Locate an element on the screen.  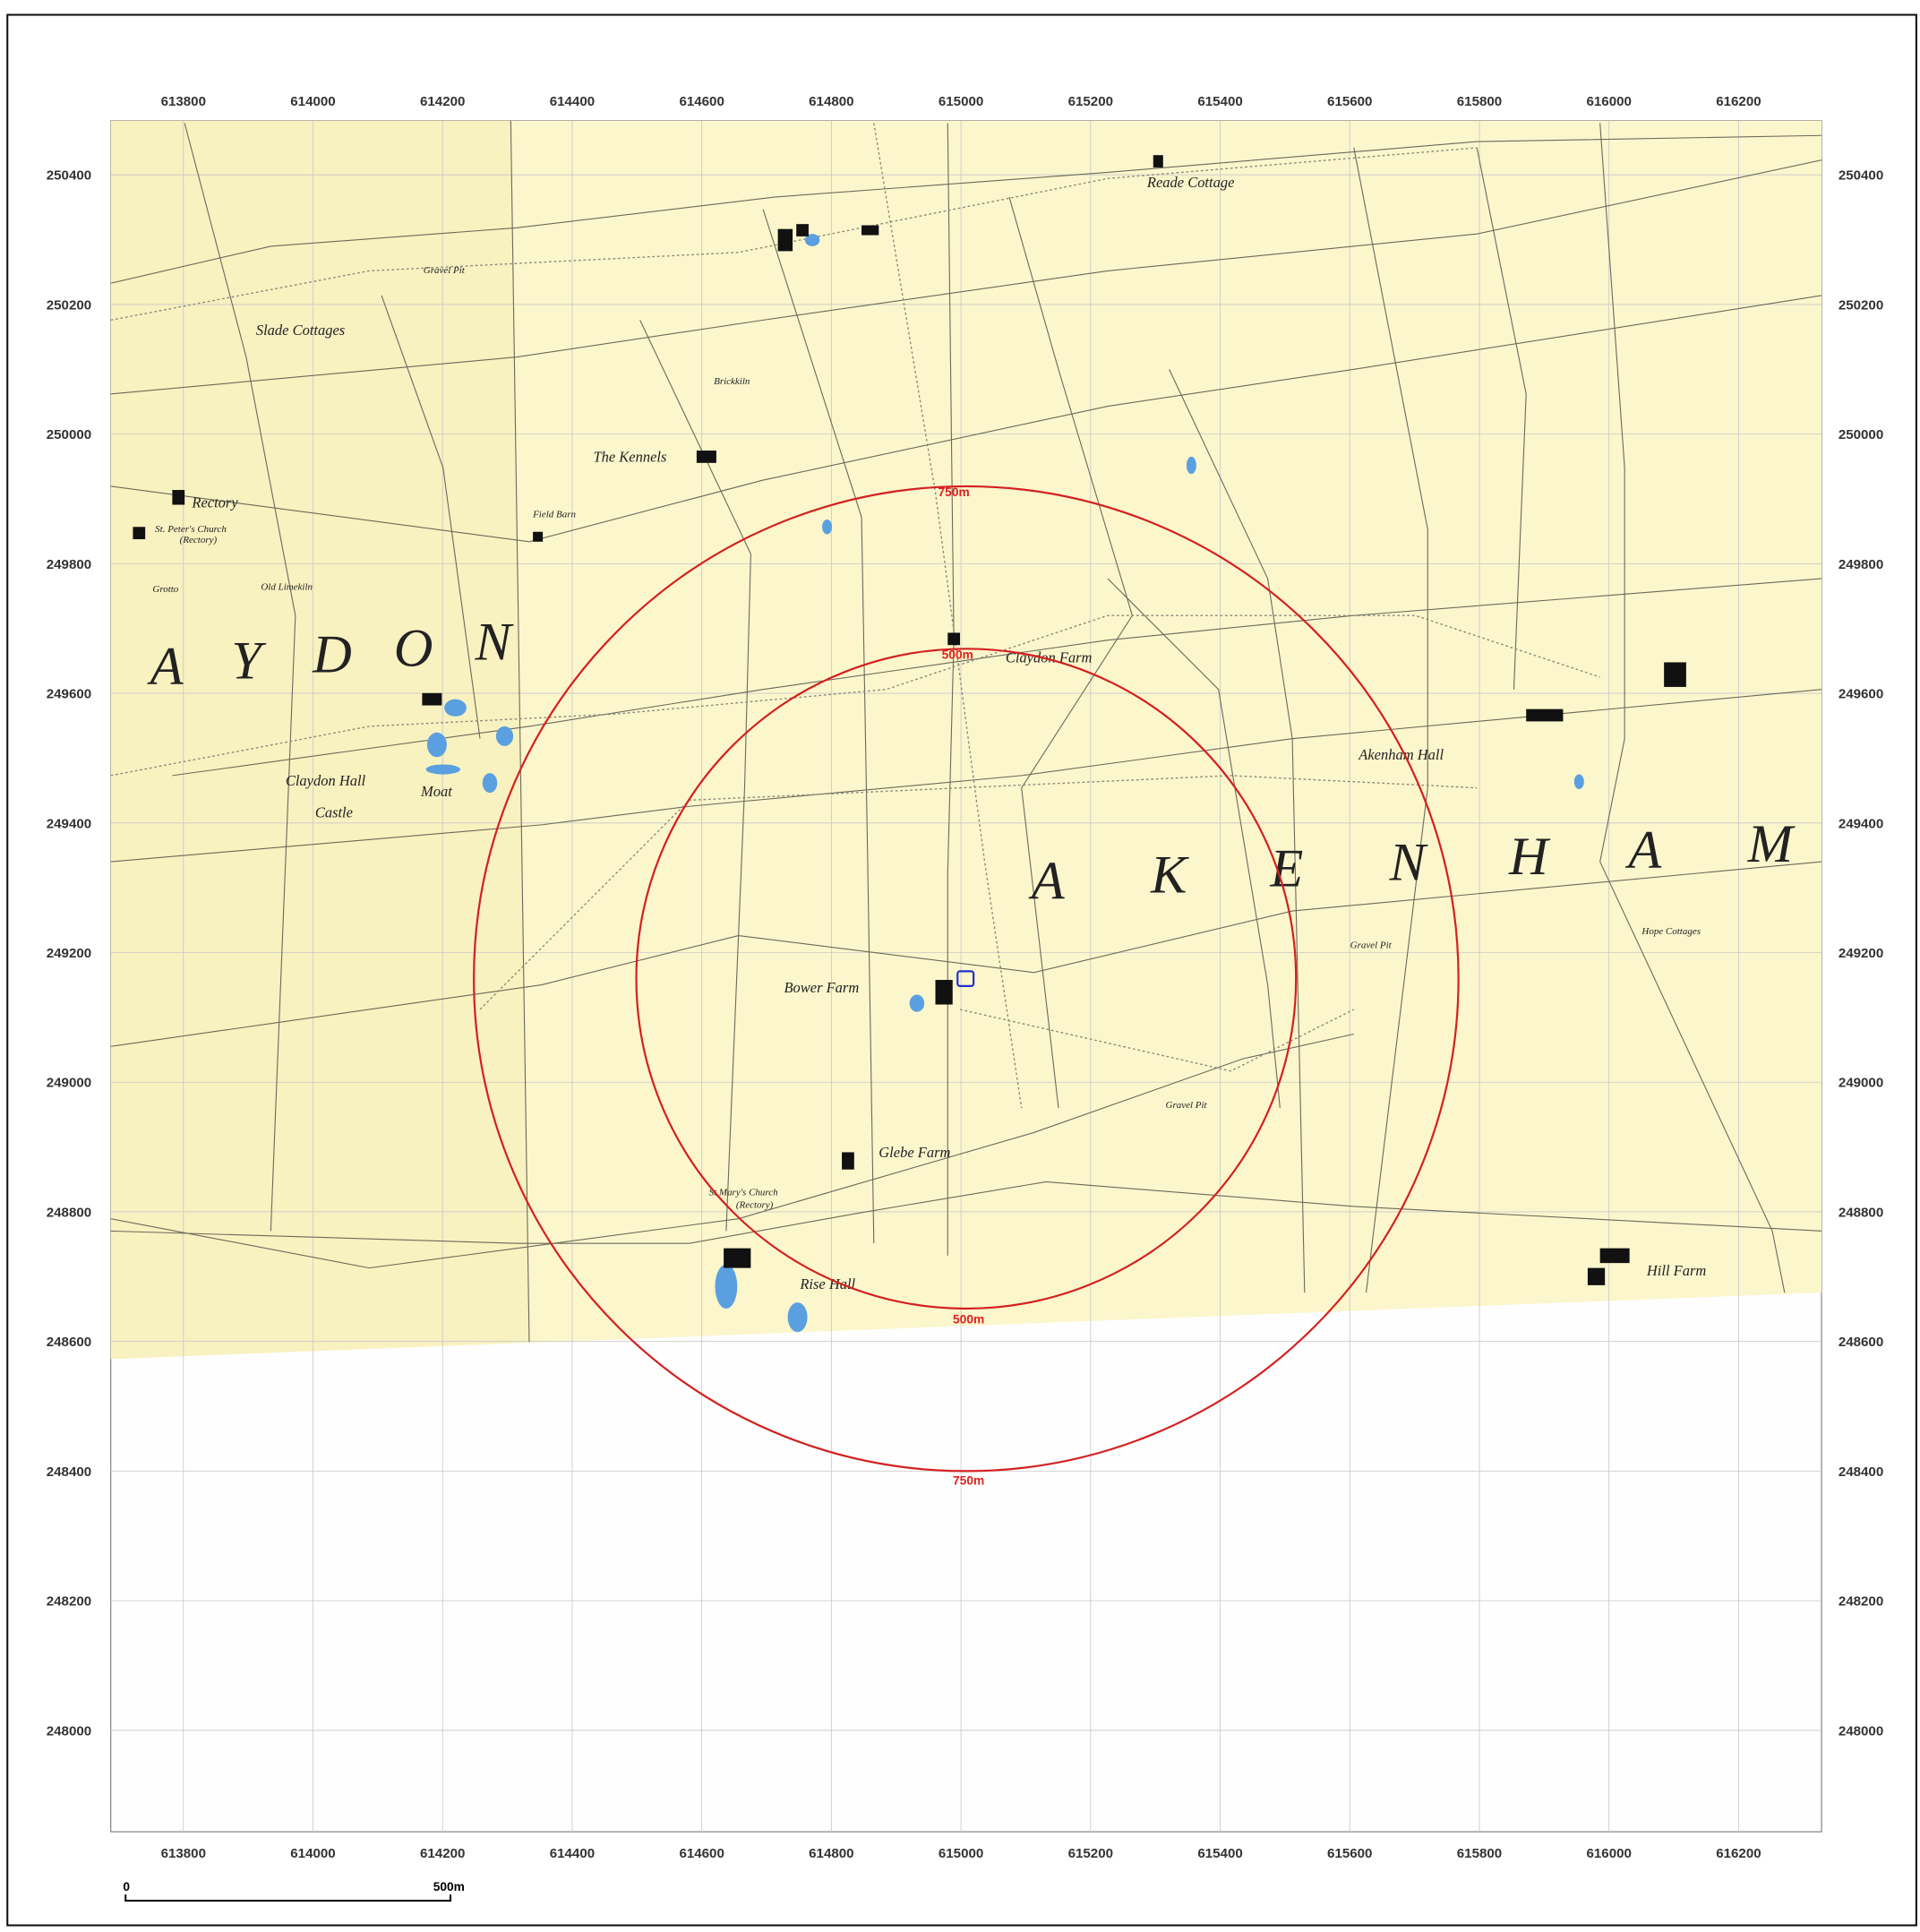
scale-end: 500m is located at coordinates (449, 1886).